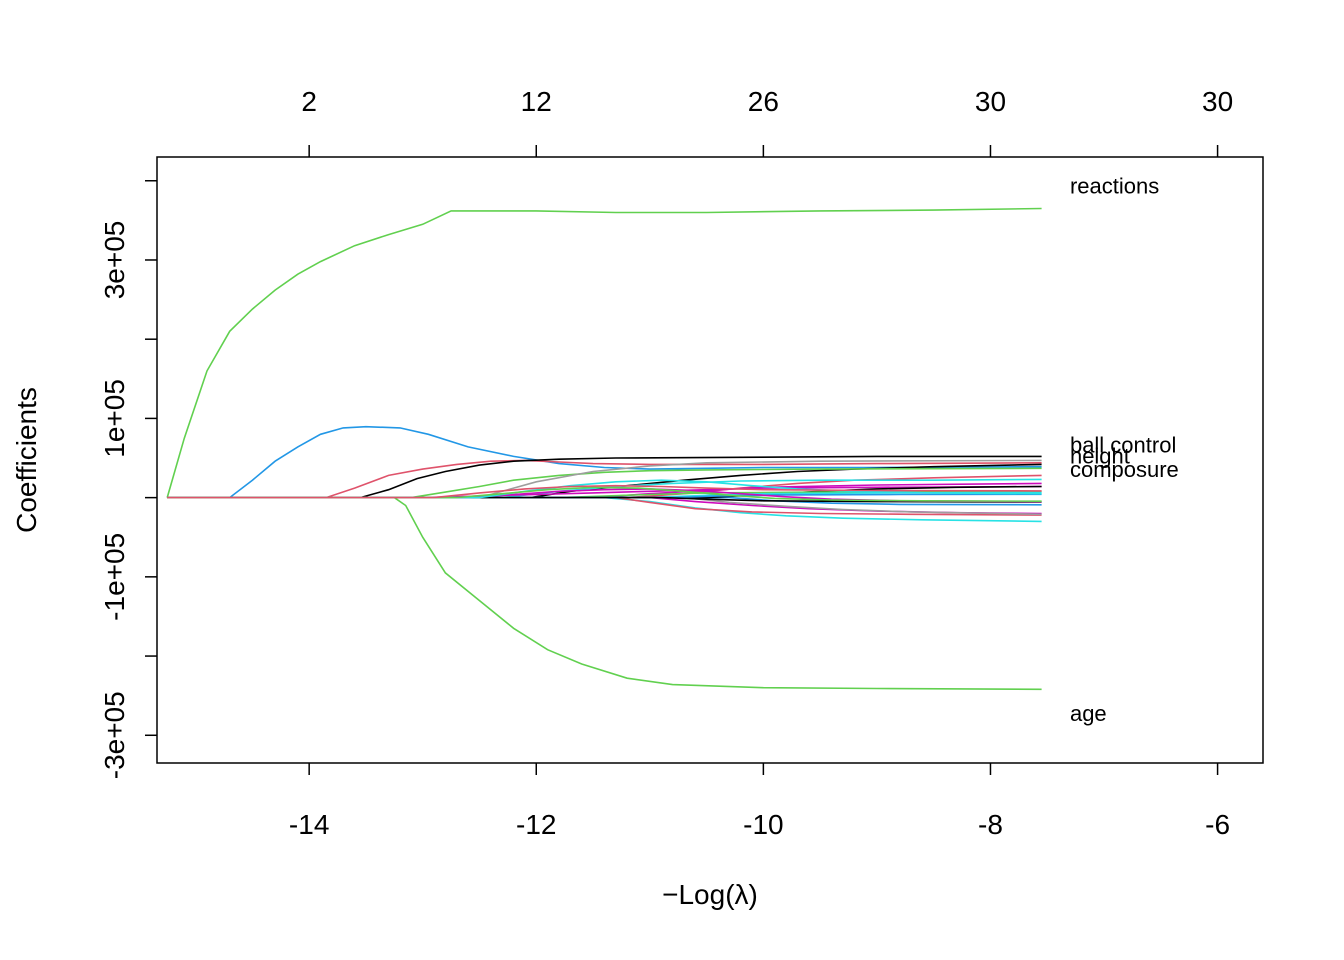  I want to click on x-axis-title: −Log(λ), so click(710, 894).